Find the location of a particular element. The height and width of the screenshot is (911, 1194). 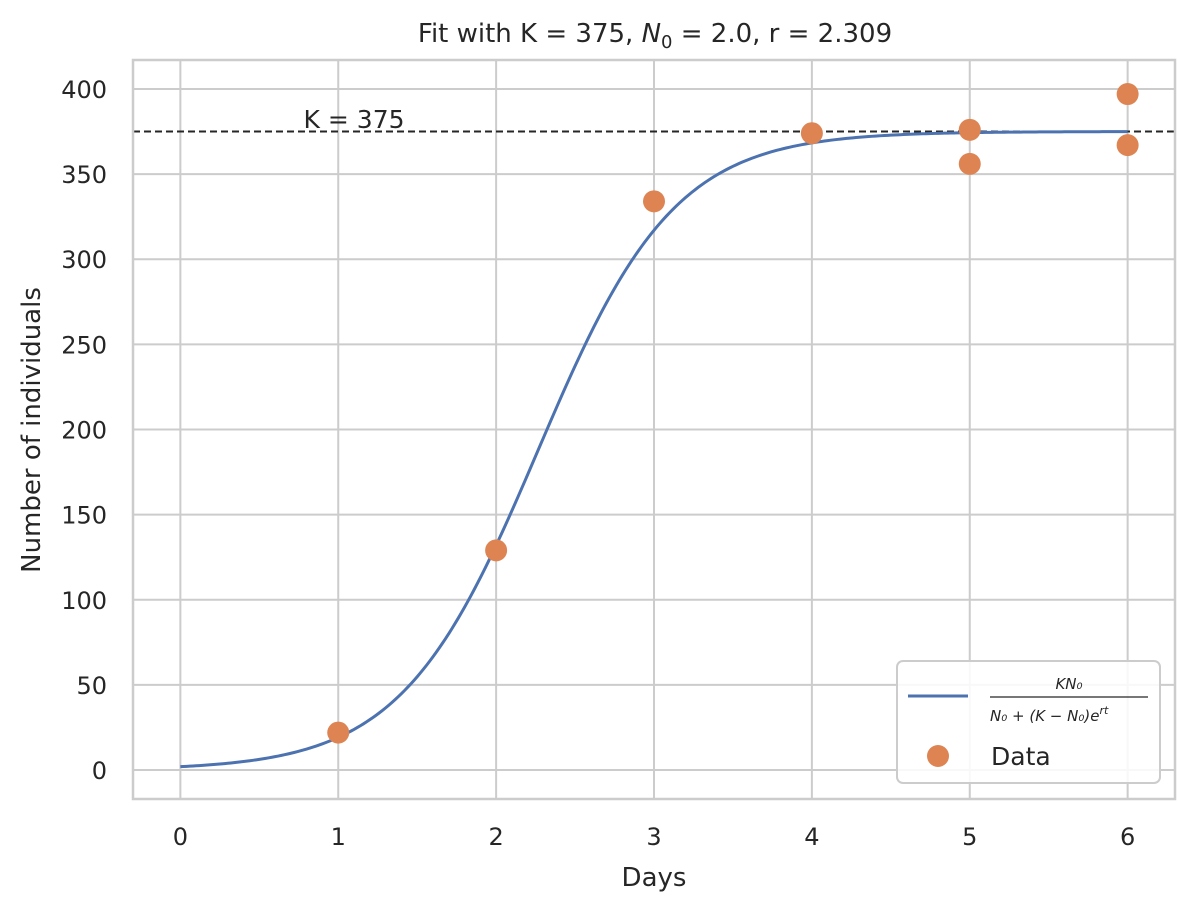

y-tick-label: 150 is located at coordinates (84, 516).